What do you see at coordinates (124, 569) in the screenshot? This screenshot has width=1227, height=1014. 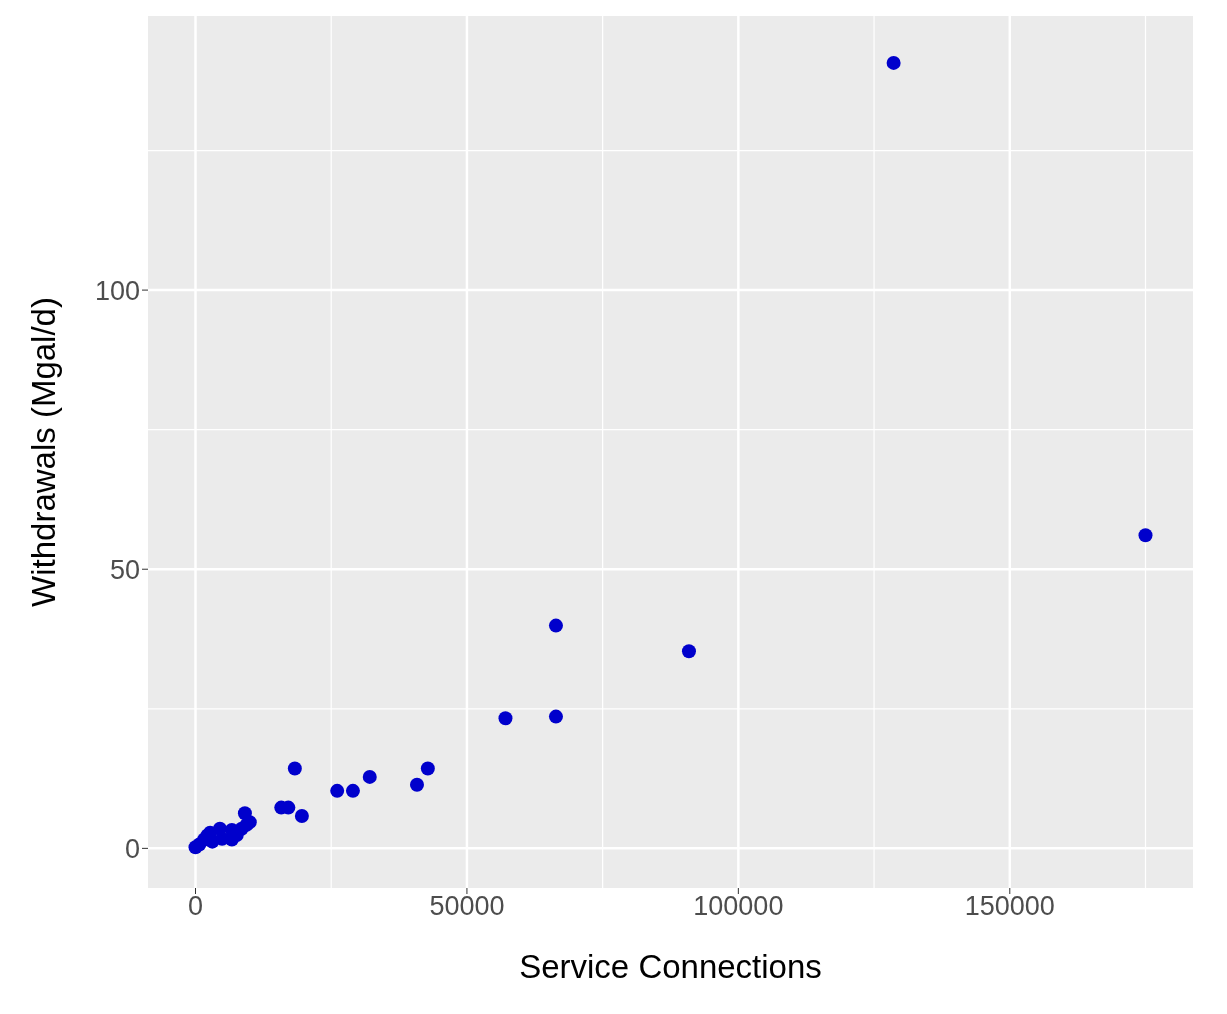 I see `y-tick-label: 50` at bounding box center [124, 569].